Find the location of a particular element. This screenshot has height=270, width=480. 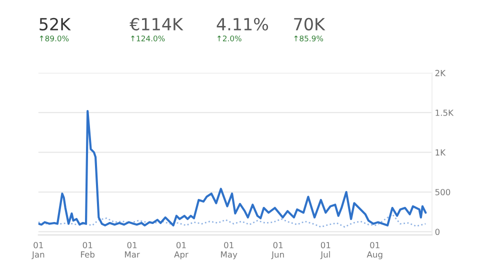

y-tick-label: 2K is located at coordinates (440, 73).